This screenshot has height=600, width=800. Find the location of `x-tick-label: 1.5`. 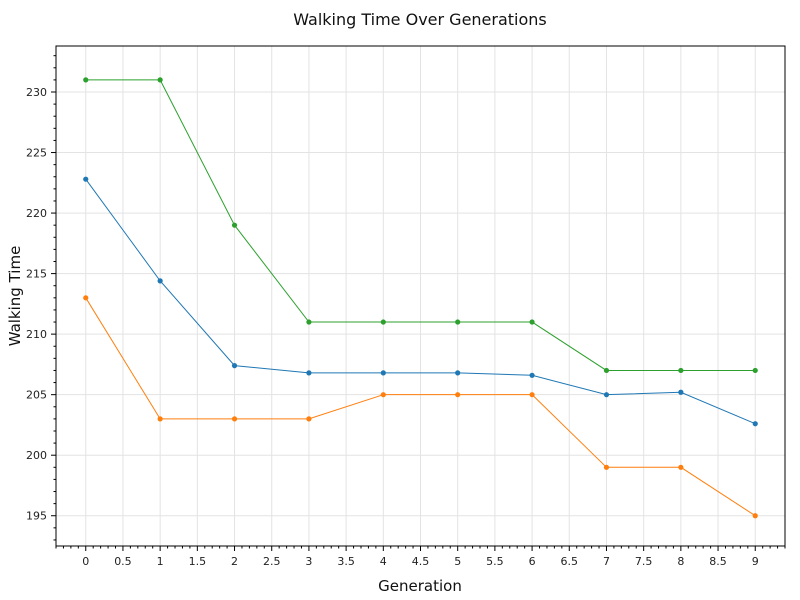

x-tick-label: 1.5 is located at coordinates (198, 561).